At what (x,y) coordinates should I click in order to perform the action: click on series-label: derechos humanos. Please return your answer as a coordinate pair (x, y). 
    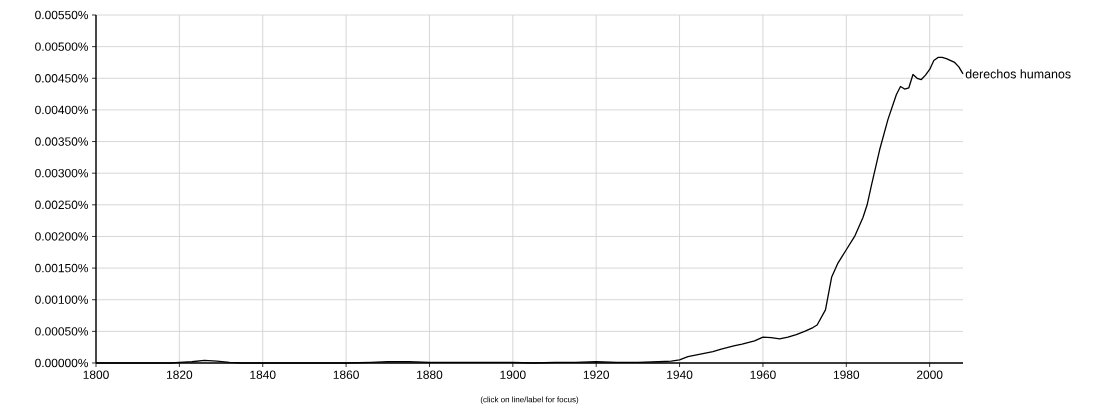
    Looking at the image, I should click on (1018, 74).